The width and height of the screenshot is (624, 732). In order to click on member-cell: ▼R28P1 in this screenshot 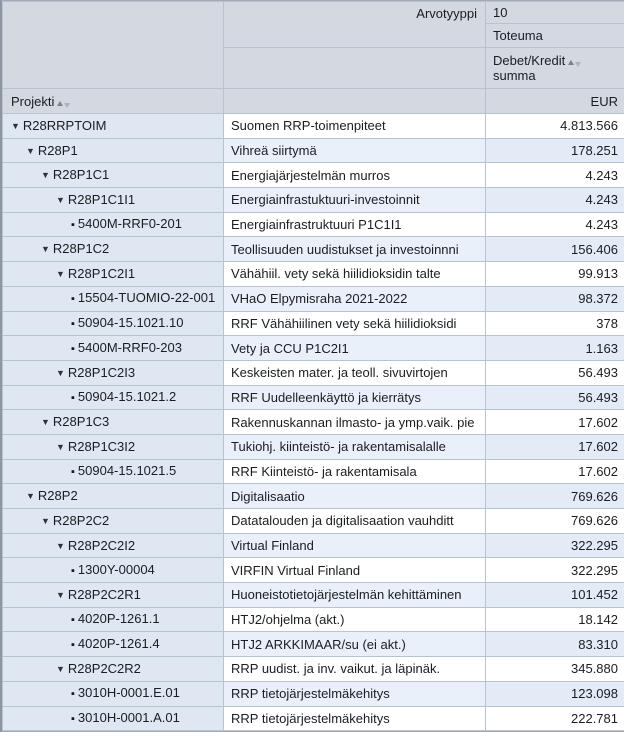, I will do `click(113, 150)`.